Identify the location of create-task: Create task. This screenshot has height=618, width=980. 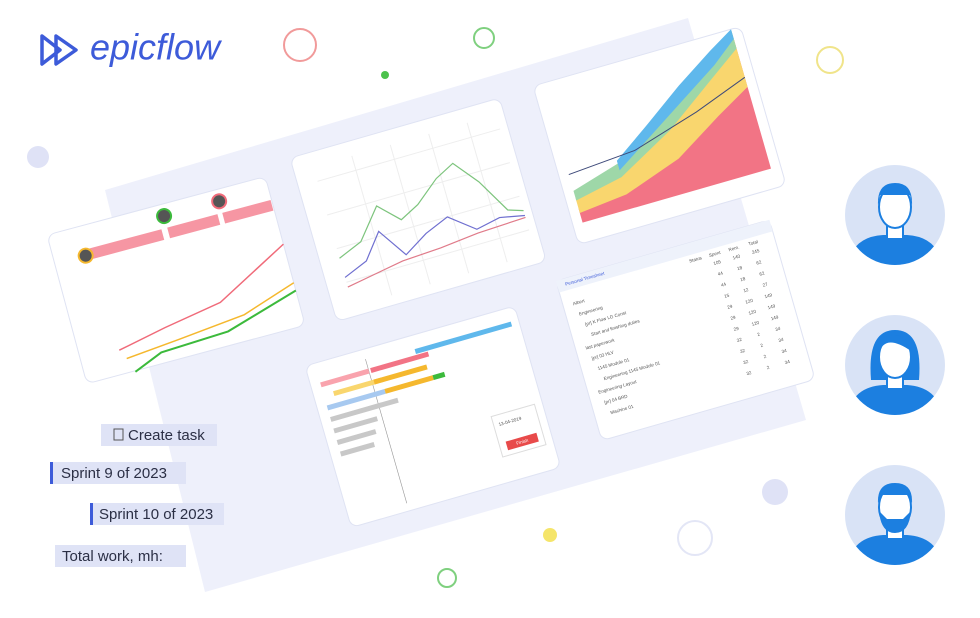
(166, 435).